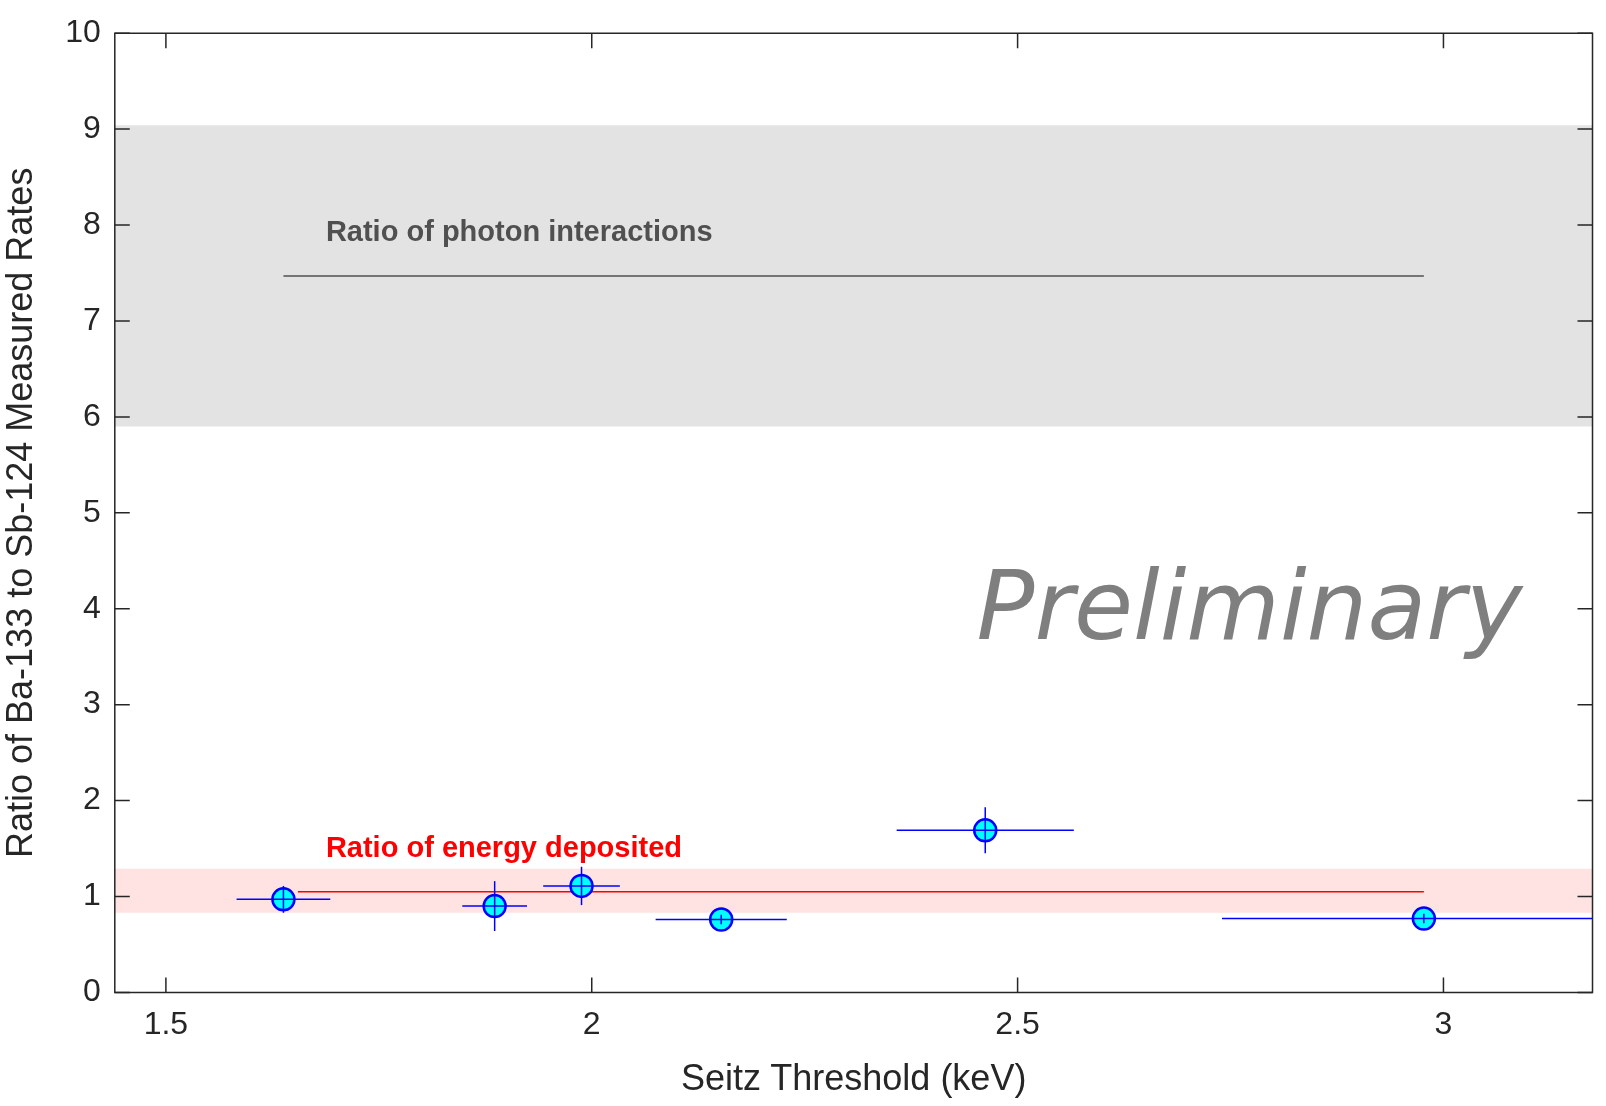 The width and height of the screenshot is (1606, 1106). I want to click on y-tick-label: 4, so click(92, 606).